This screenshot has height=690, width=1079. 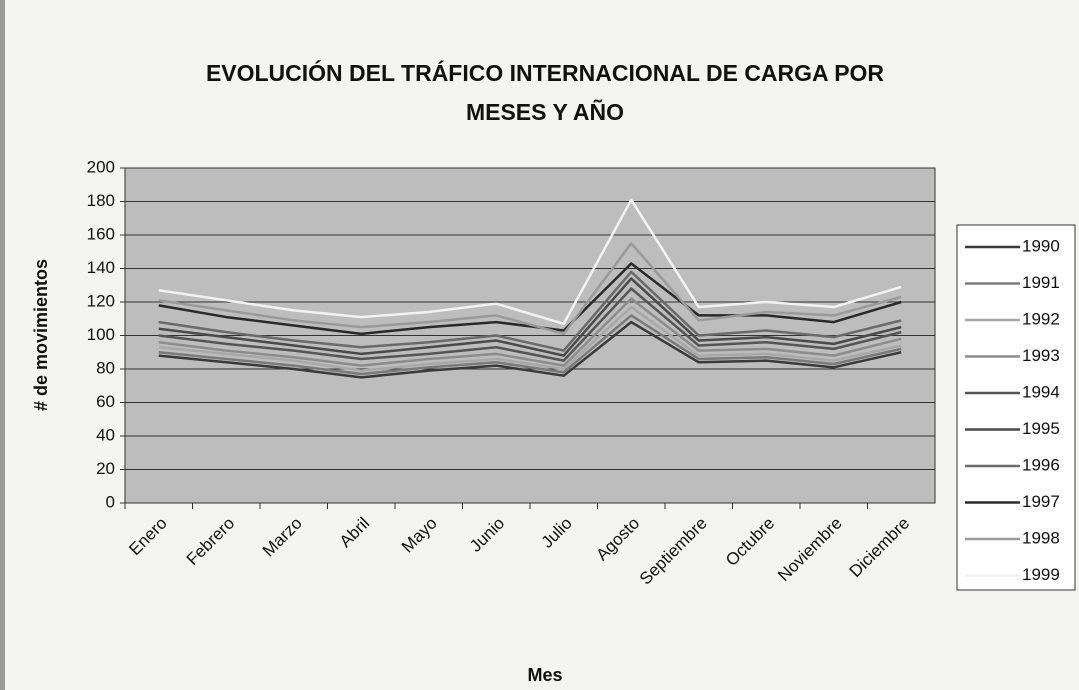 I want to click on x-tick-label: Julio, so click(x=557, y=533).